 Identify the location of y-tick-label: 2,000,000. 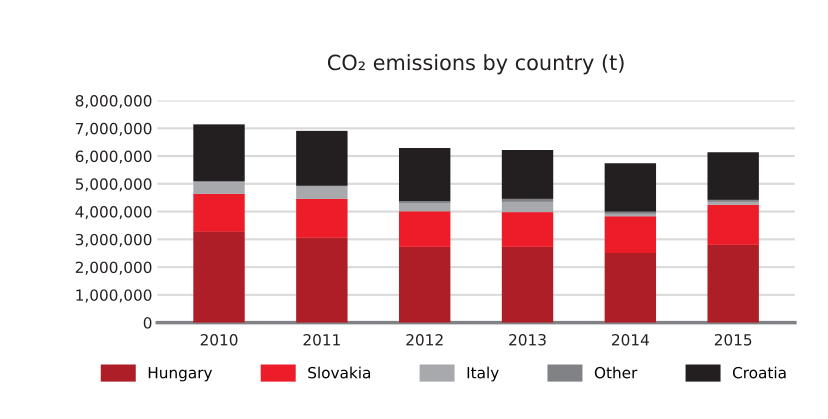
(114, 268).